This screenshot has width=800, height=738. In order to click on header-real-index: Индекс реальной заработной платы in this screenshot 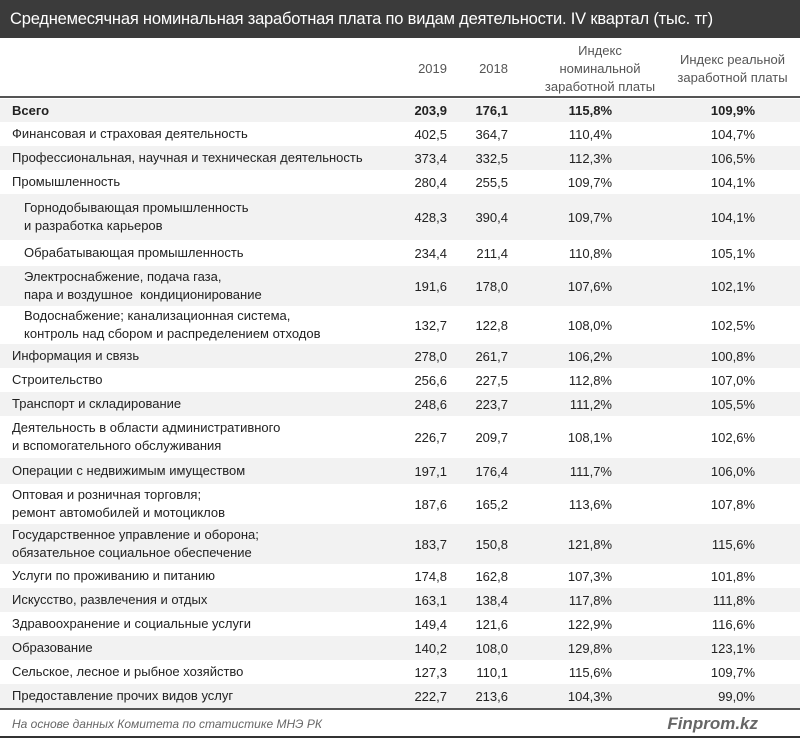, I will do `click(732, 68)`.